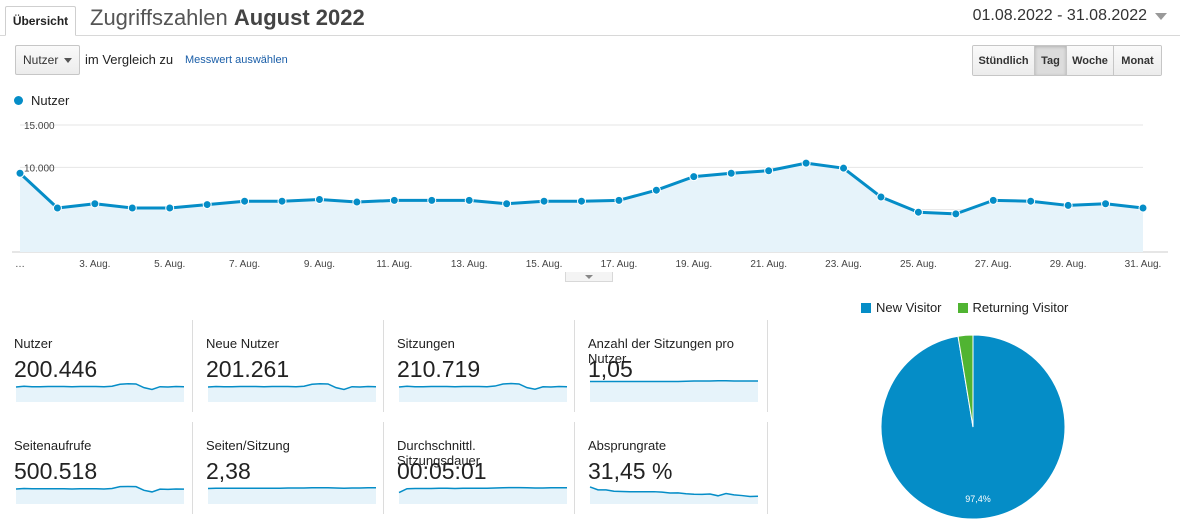  What do you see at coordinates (1051, 60) in the screenshot?
I see `granularity-day-button: Tag` at bounding box center [1051, 60].